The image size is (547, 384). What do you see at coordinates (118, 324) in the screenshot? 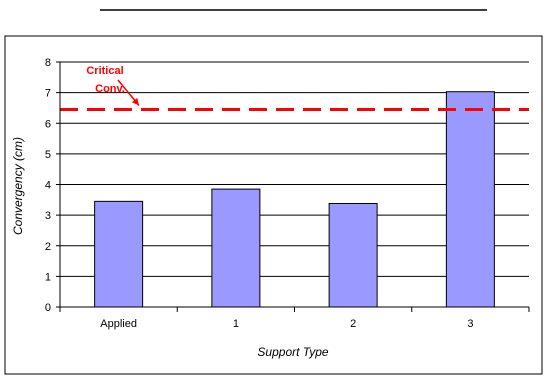
I see `x-tick-label: Applied` at bounding box center [118, 324].